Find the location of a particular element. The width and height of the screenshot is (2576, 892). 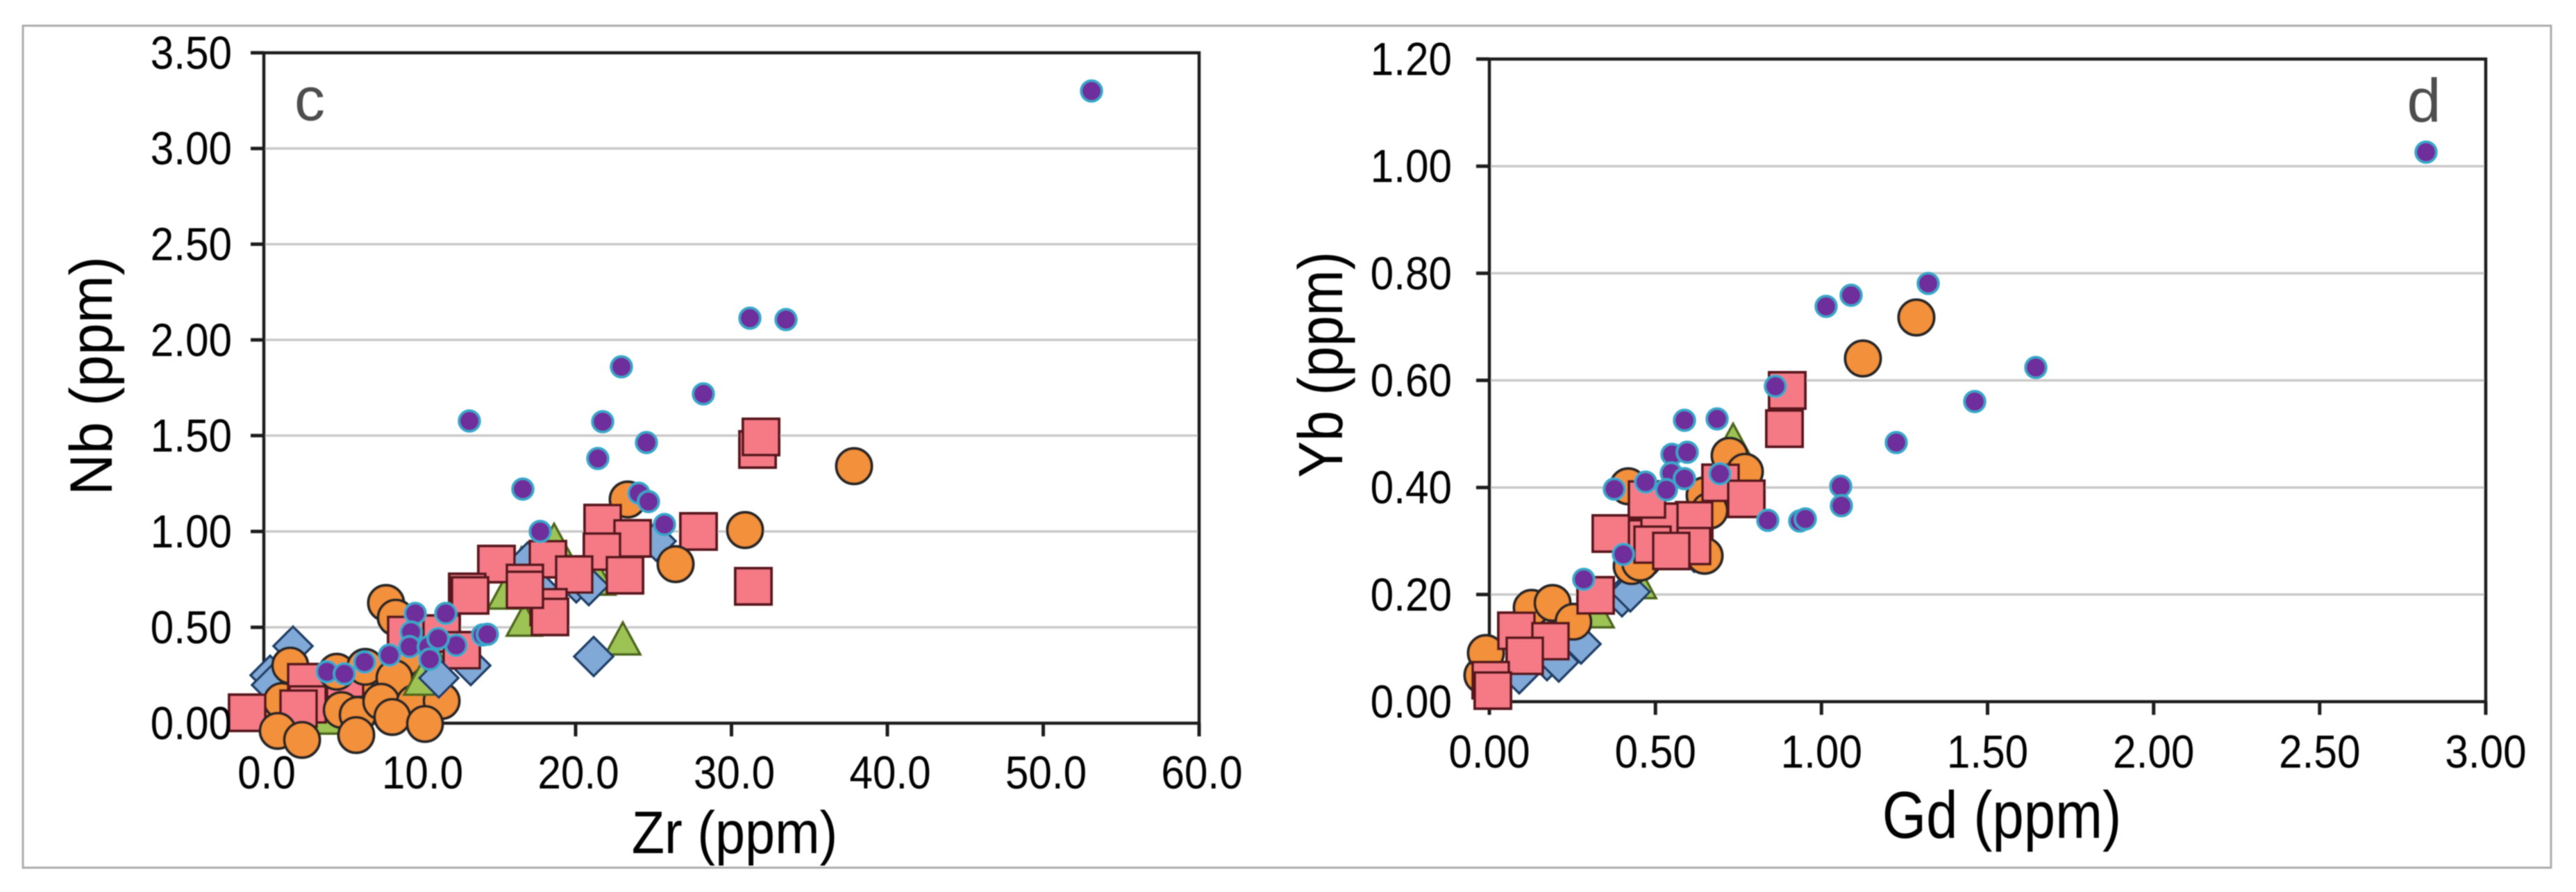

svg-text: Zr (ppm) is located at coordinates (735, 833).